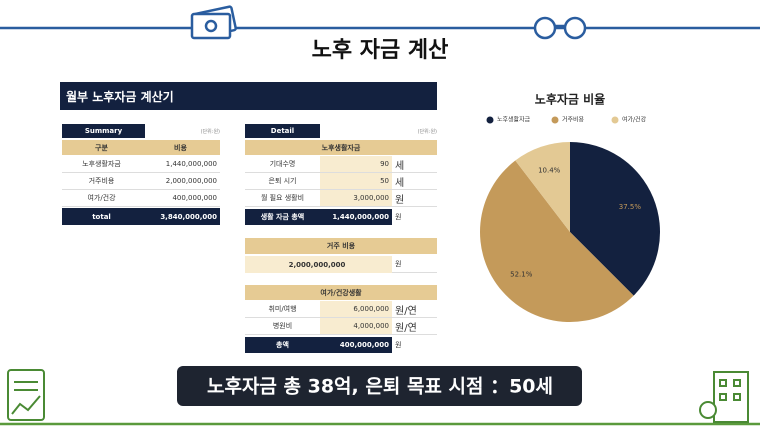 The image size is (760, 428). Describe the element at coordinates (180, 216) in the screenshot. I see `total-value: 3,840,000,000` at that location.